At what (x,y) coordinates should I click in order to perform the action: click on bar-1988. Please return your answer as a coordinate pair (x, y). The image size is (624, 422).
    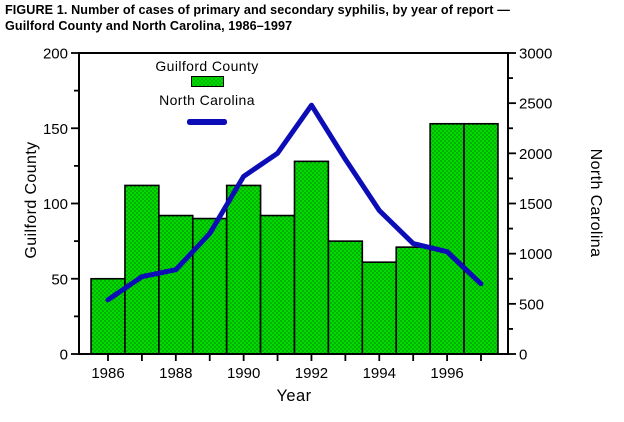
    Looking at the image, I should click on (176, 284).